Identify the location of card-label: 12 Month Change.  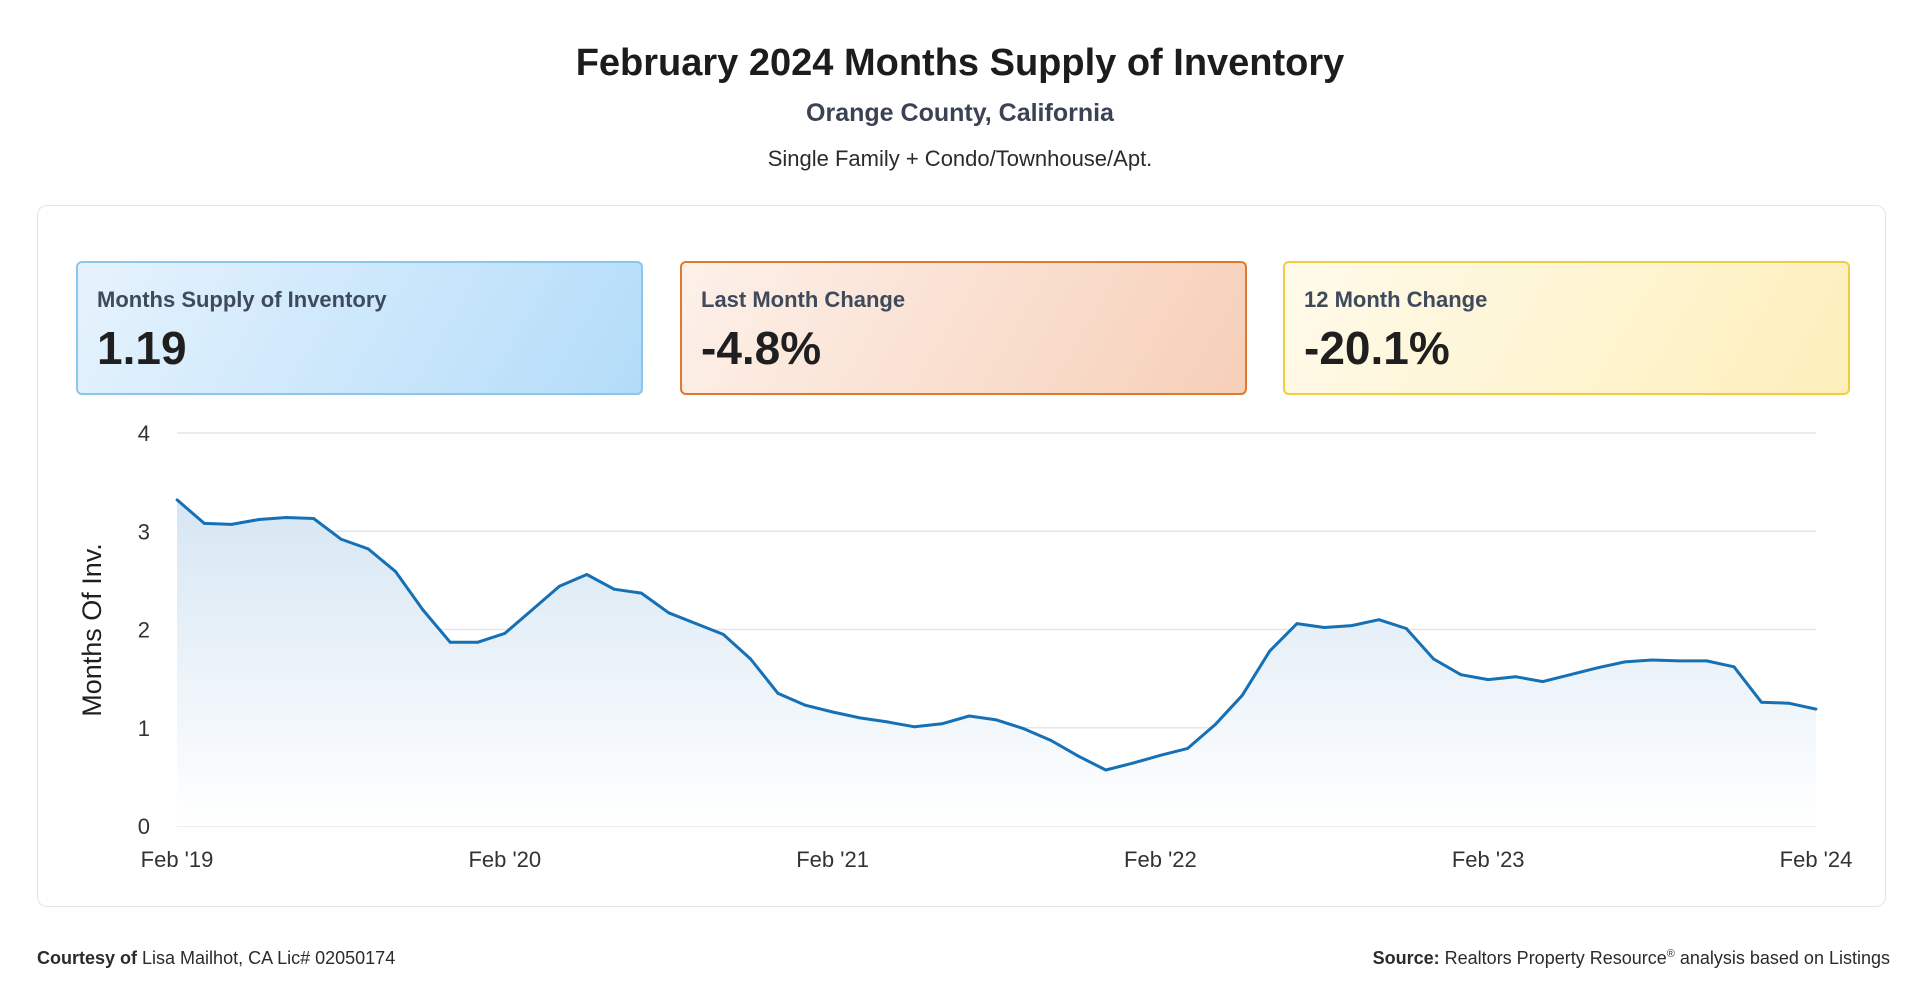
(1396, 299).